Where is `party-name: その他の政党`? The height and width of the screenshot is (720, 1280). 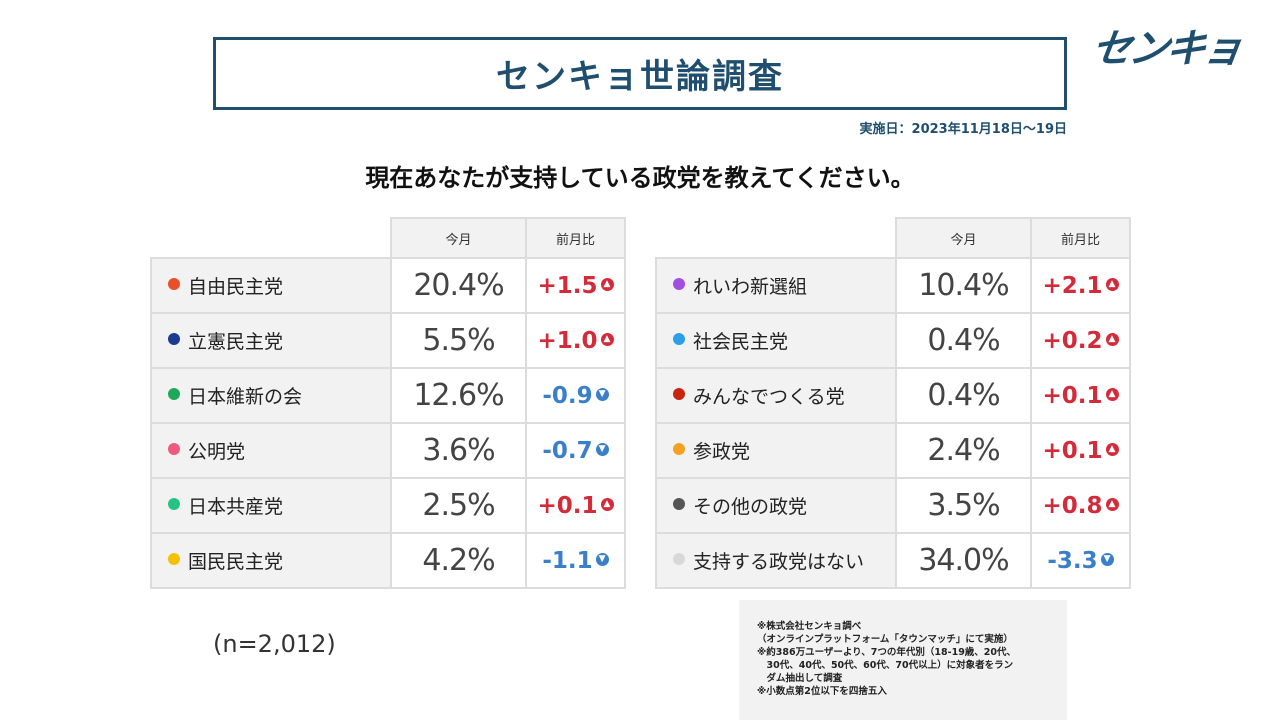 party-name: その他の政党 is located at coordinates (750, 507).